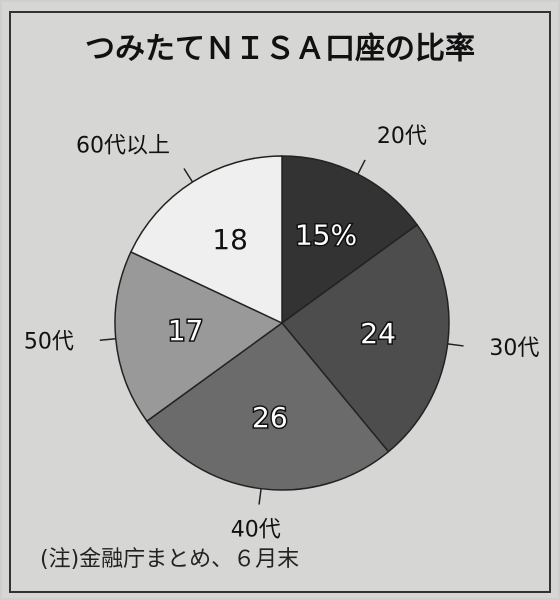  Describe the element at coordinates (230, 239) in the screenshot. I see `value-label: 18` at that location.